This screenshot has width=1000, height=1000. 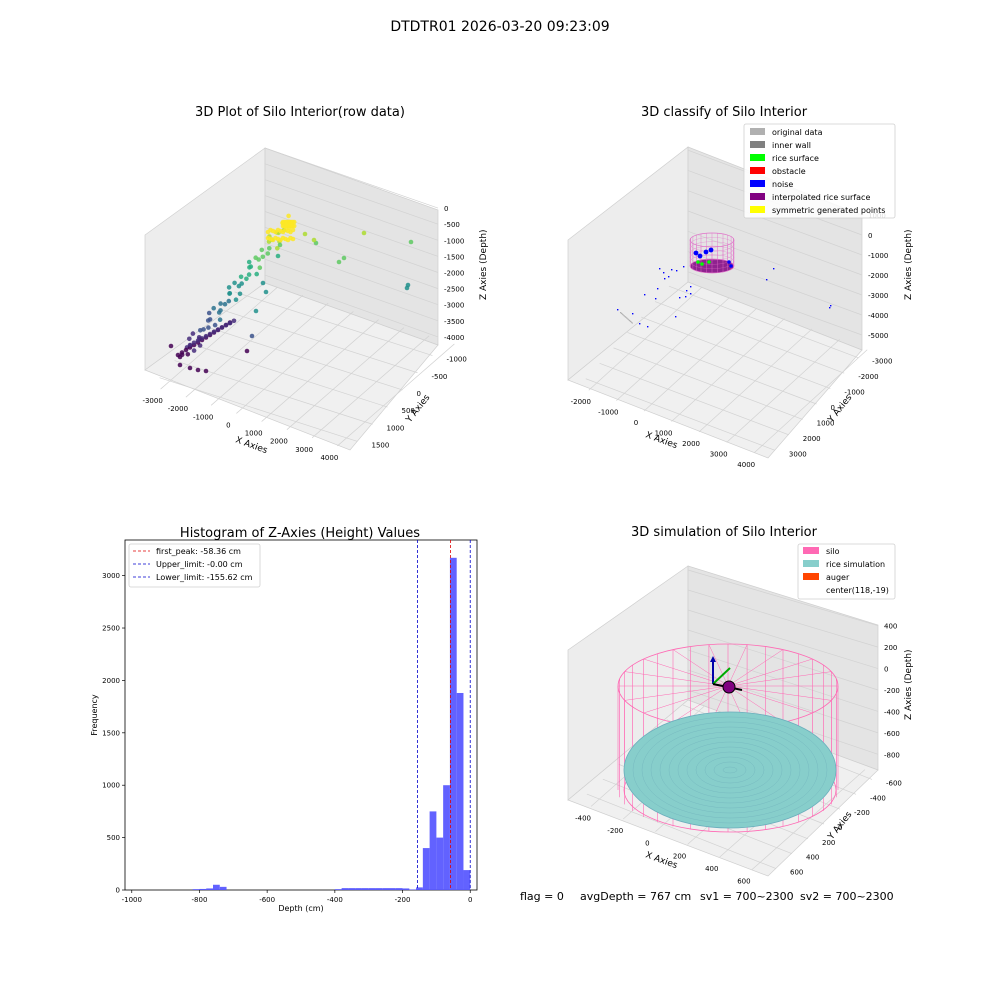 What do you see at coordinates (796, 873) in the screenshot?
I see `tick-label-y: 600` at bounding box center [796, 873].